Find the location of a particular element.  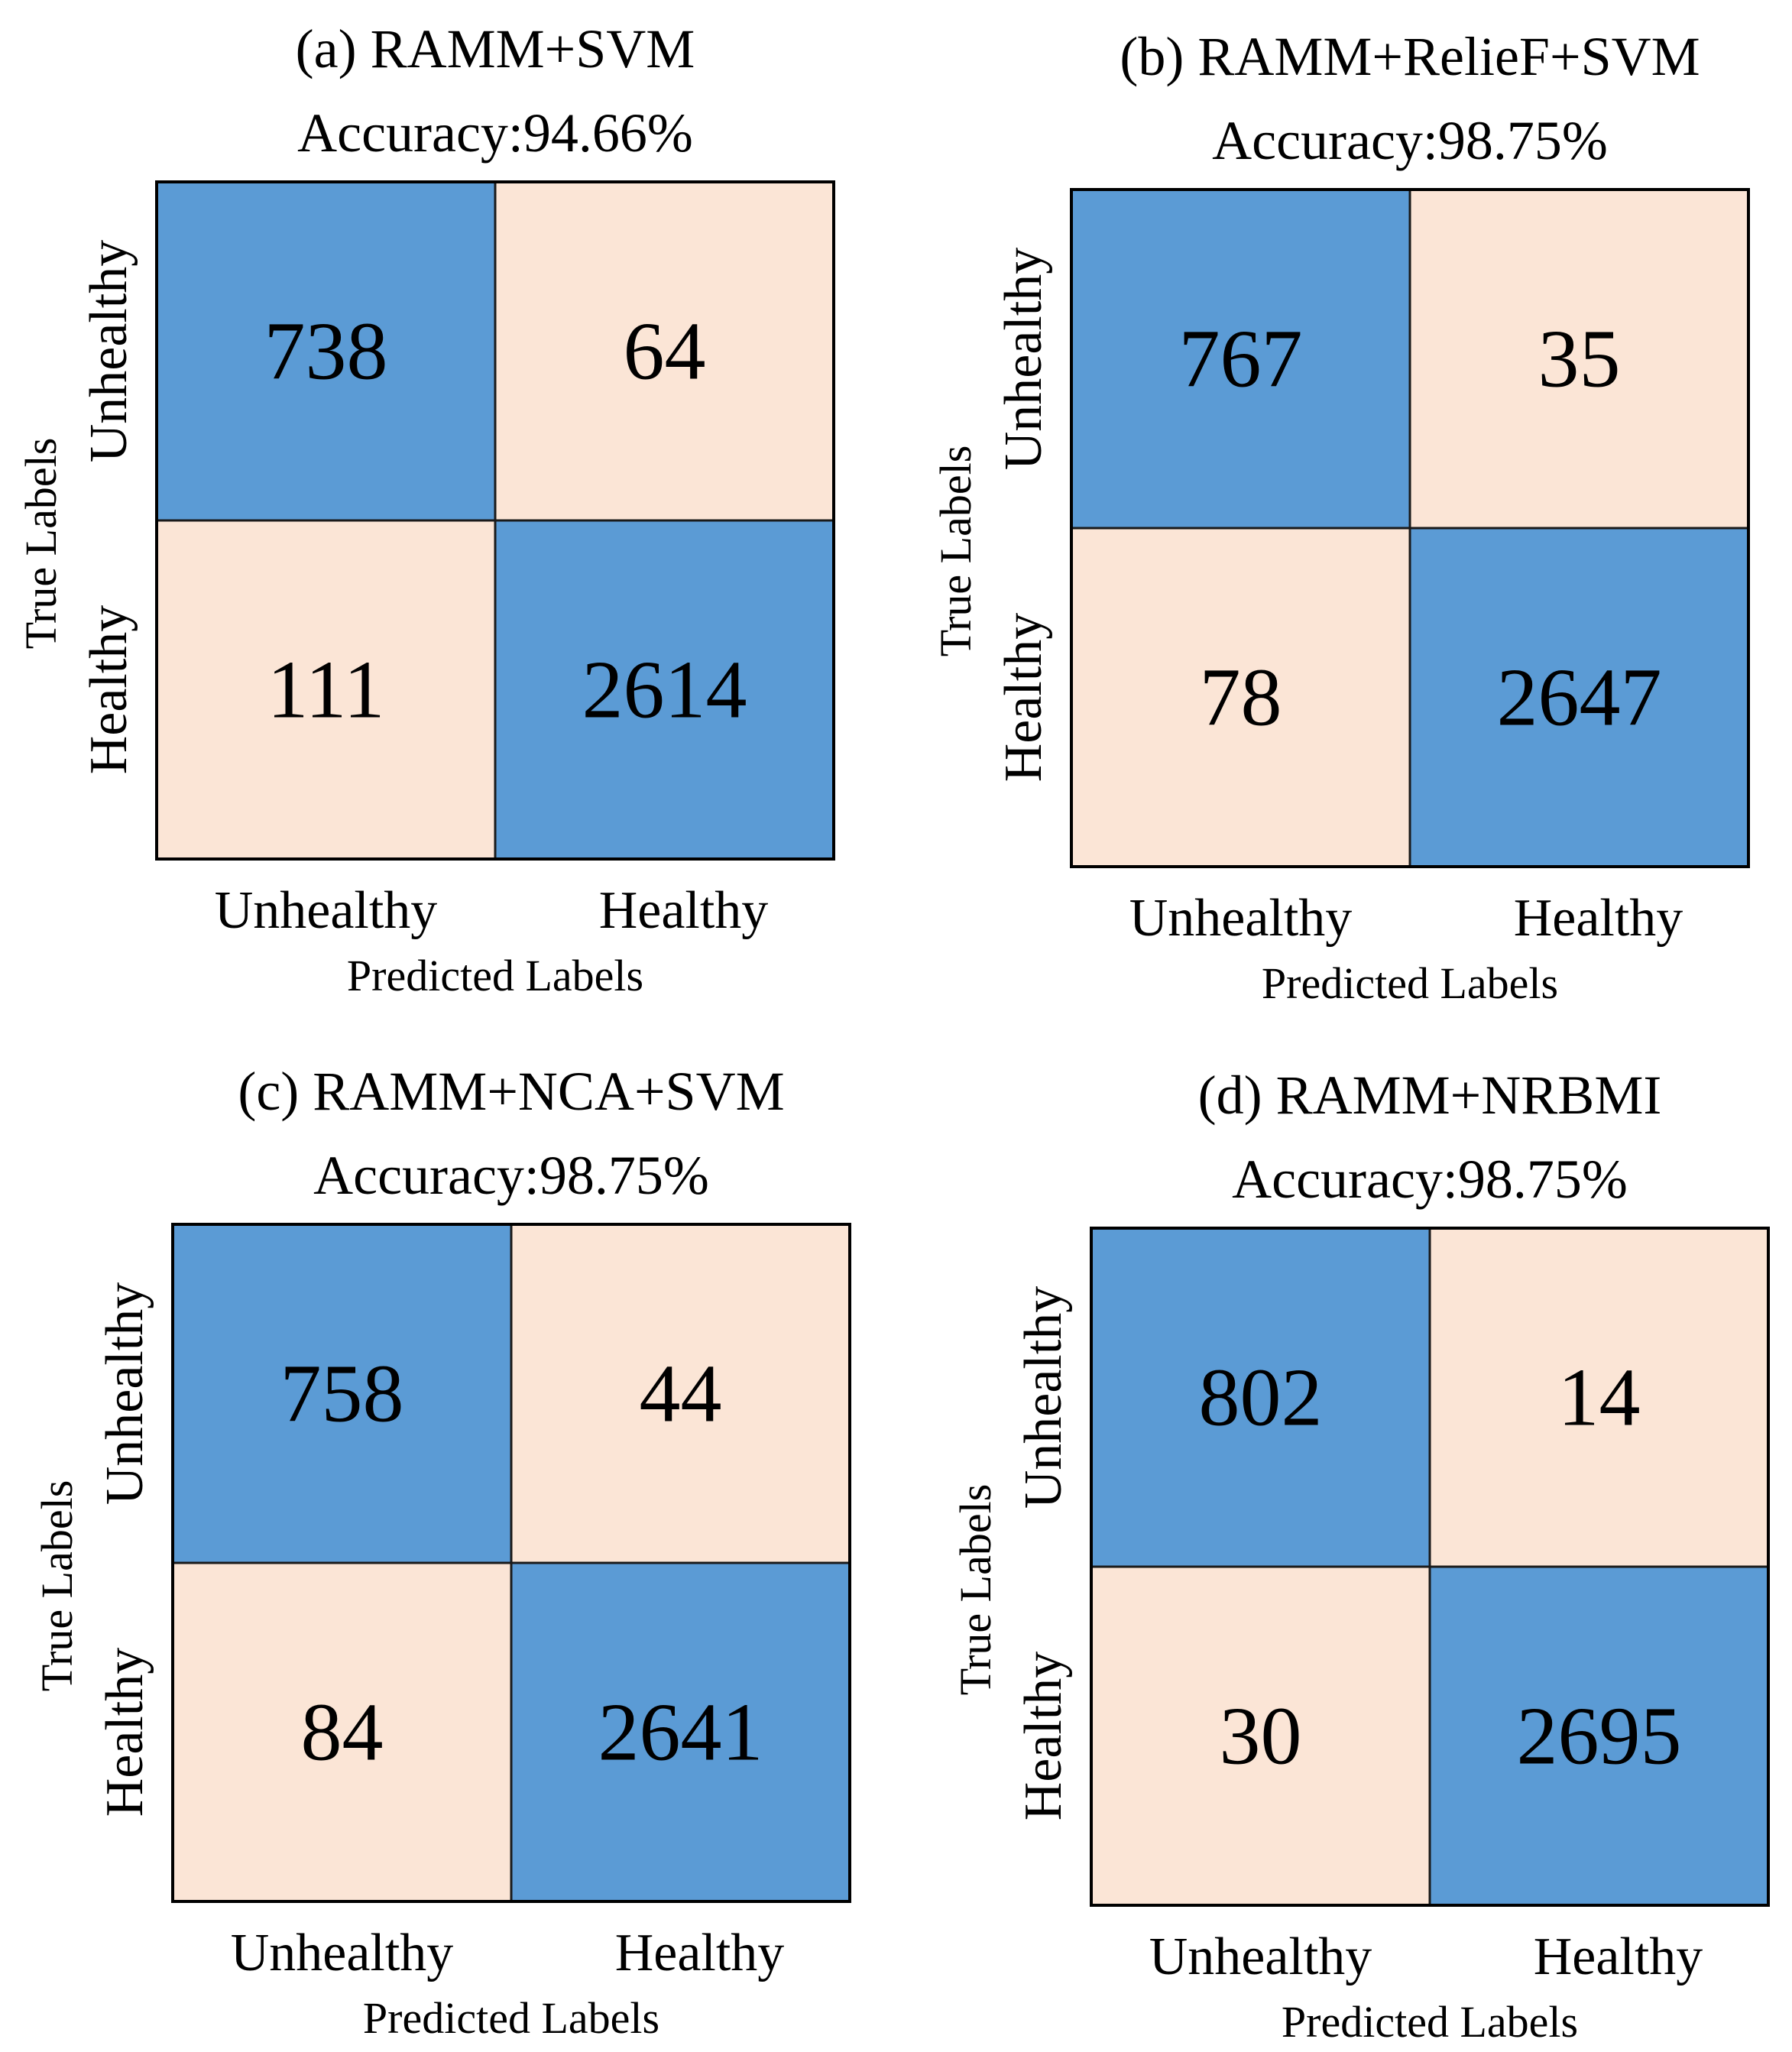

panel-title: (c) RAMM+NCA+SVM is located at coordinates (511, 1091).